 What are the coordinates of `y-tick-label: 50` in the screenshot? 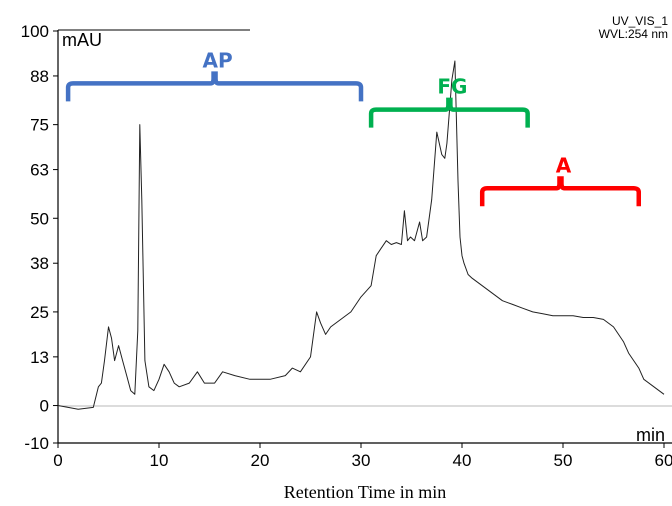 It's located at (39, 218).